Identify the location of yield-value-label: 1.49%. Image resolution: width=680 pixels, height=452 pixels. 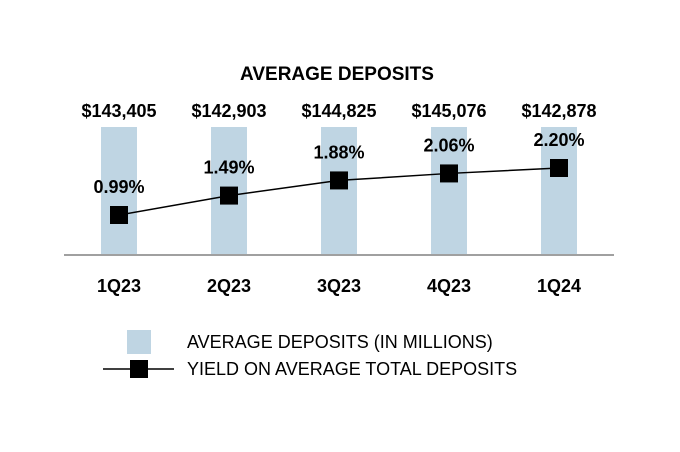
(228, 168).